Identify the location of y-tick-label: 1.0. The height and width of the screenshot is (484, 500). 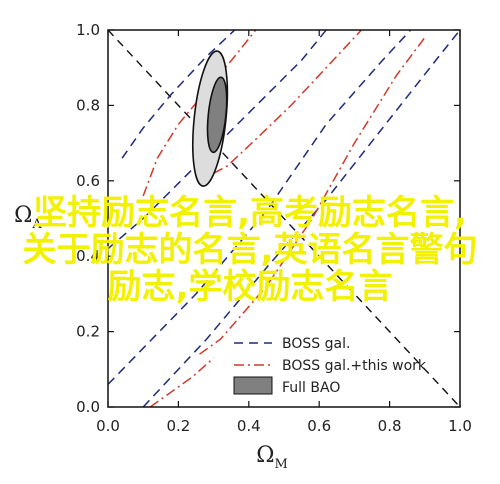
(88, 30).